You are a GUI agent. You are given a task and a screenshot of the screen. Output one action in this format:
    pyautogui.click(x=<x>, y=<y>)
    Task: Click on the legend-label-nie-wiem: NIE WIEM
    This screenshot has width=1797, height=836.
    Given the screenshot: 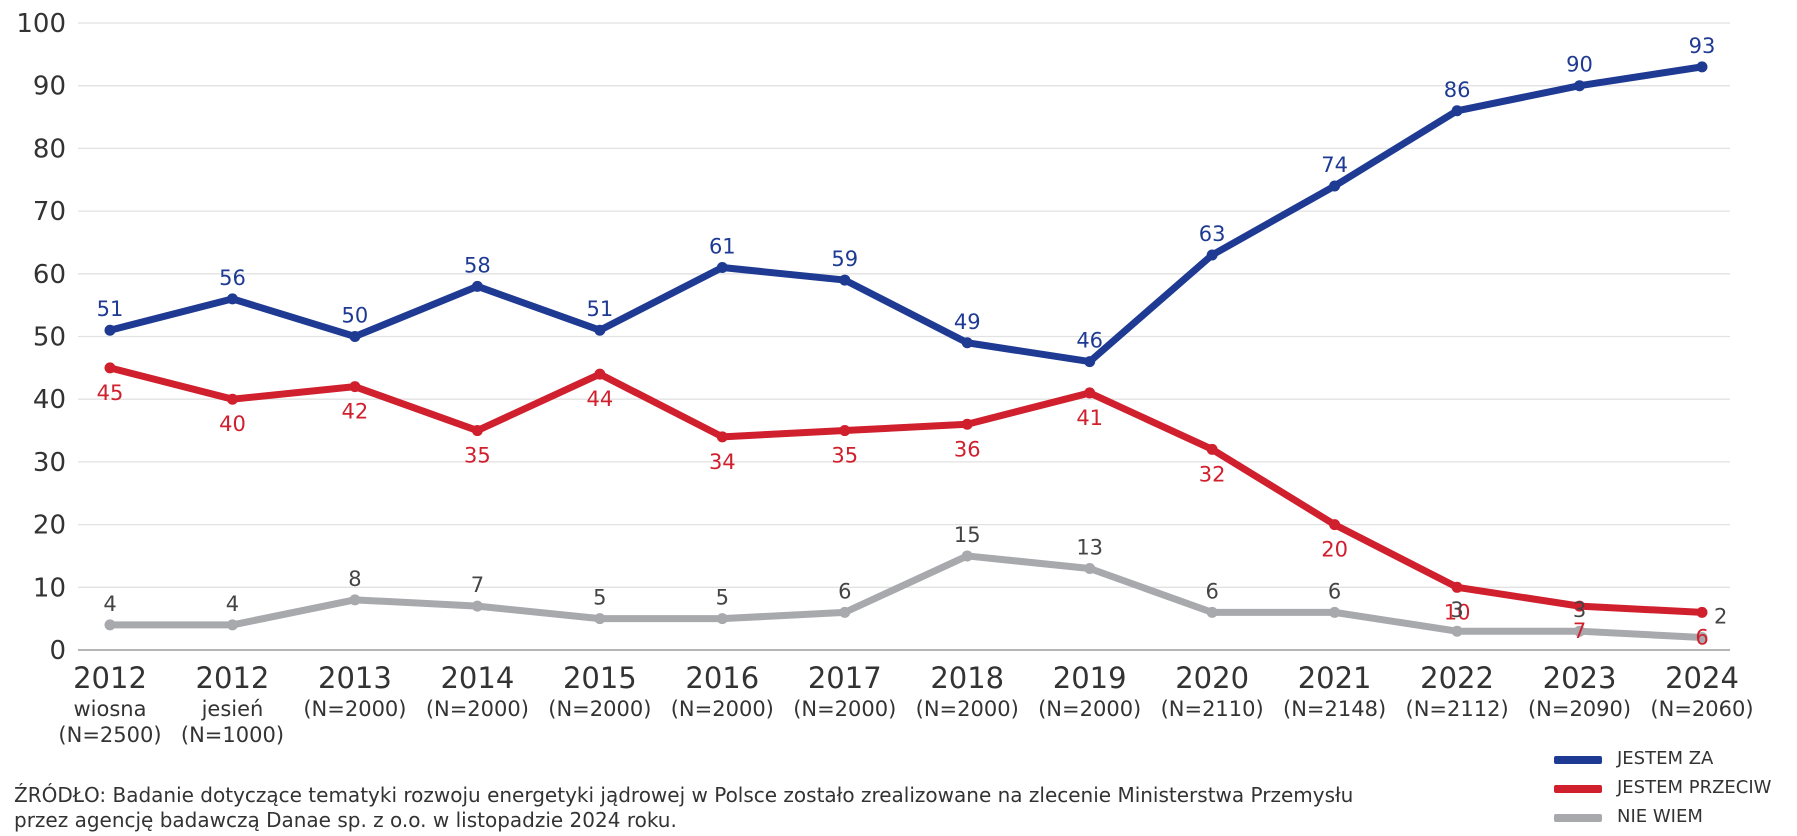 What is the action you would take?
    pyautogui.click(x=1660, y=816)
    